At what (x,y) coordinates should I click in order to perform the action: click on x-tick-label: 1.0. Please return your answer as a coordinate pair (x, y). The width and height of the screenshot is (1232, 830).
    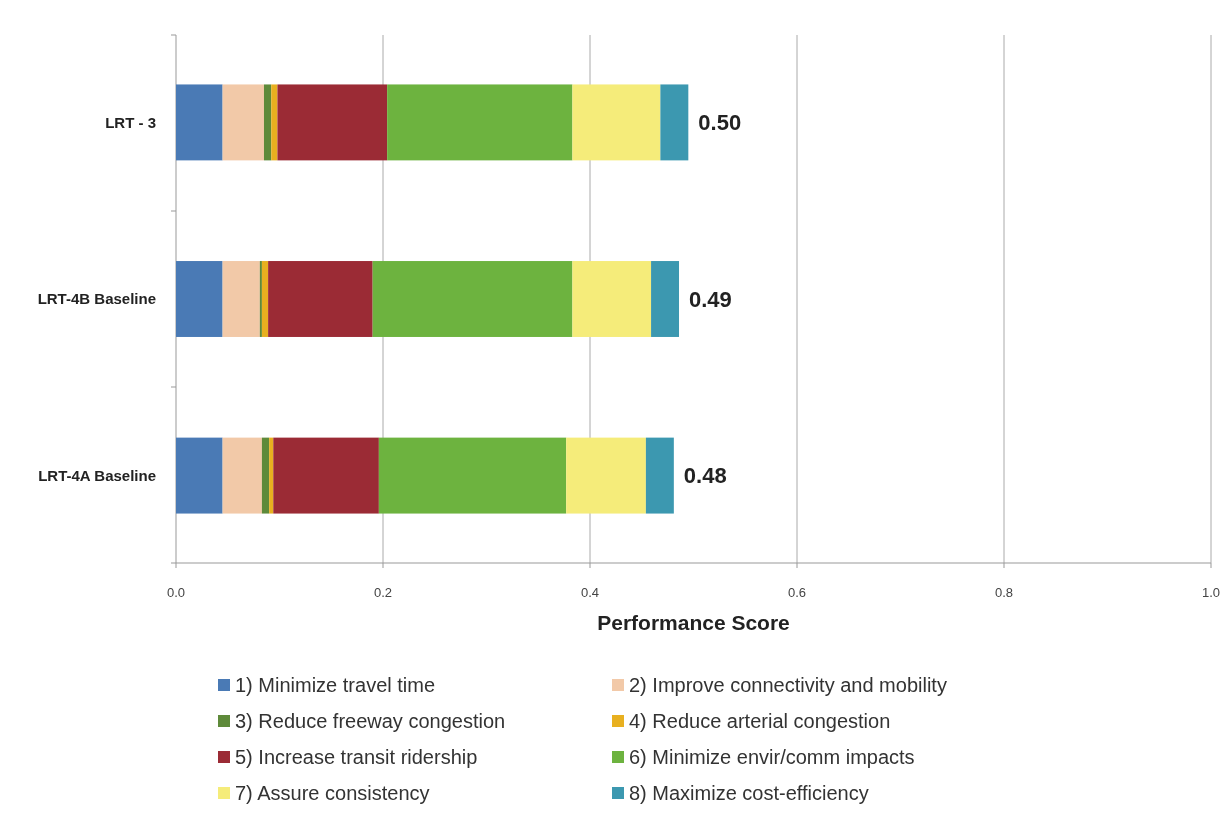
    Looking at the image, I should click on (1211, 592).